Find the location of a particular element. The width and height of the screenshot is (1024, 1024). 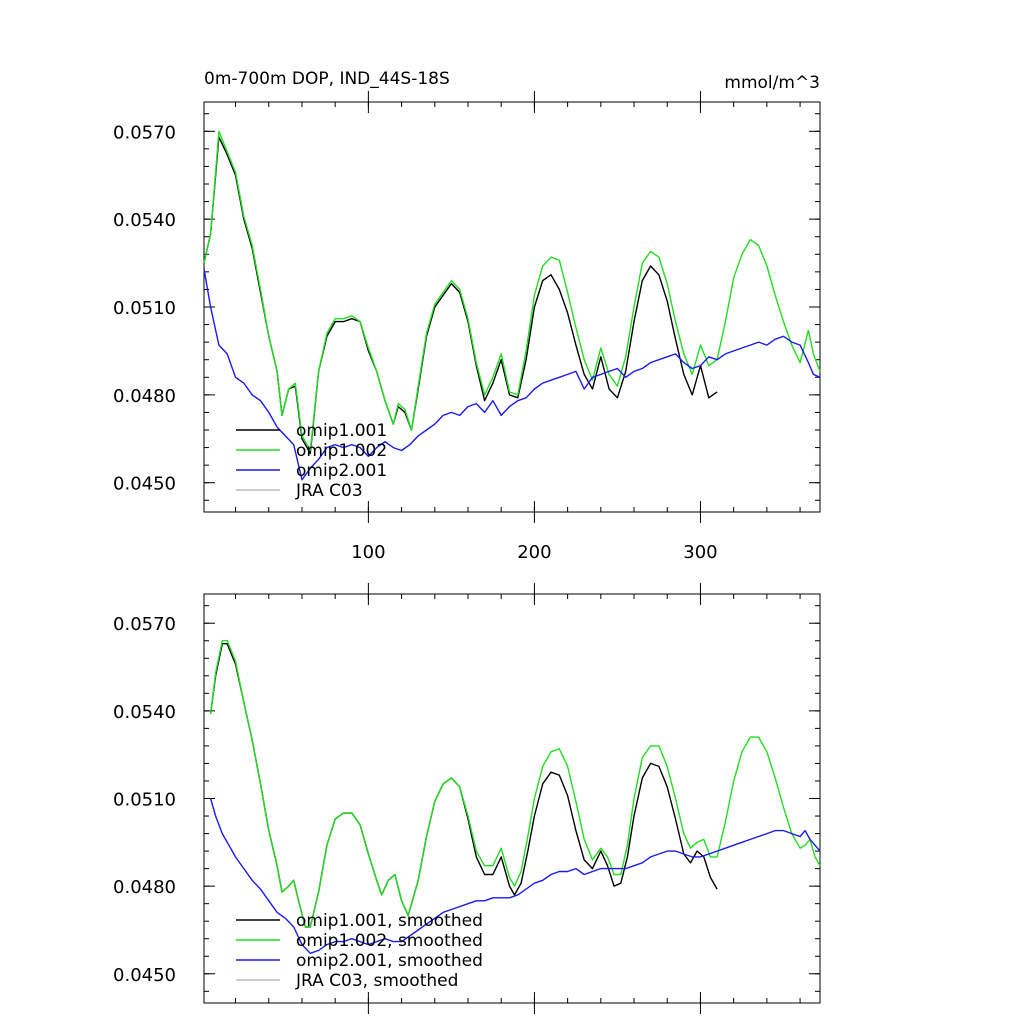

legend-label: JRA C03 is located at coordinates (329, 491).